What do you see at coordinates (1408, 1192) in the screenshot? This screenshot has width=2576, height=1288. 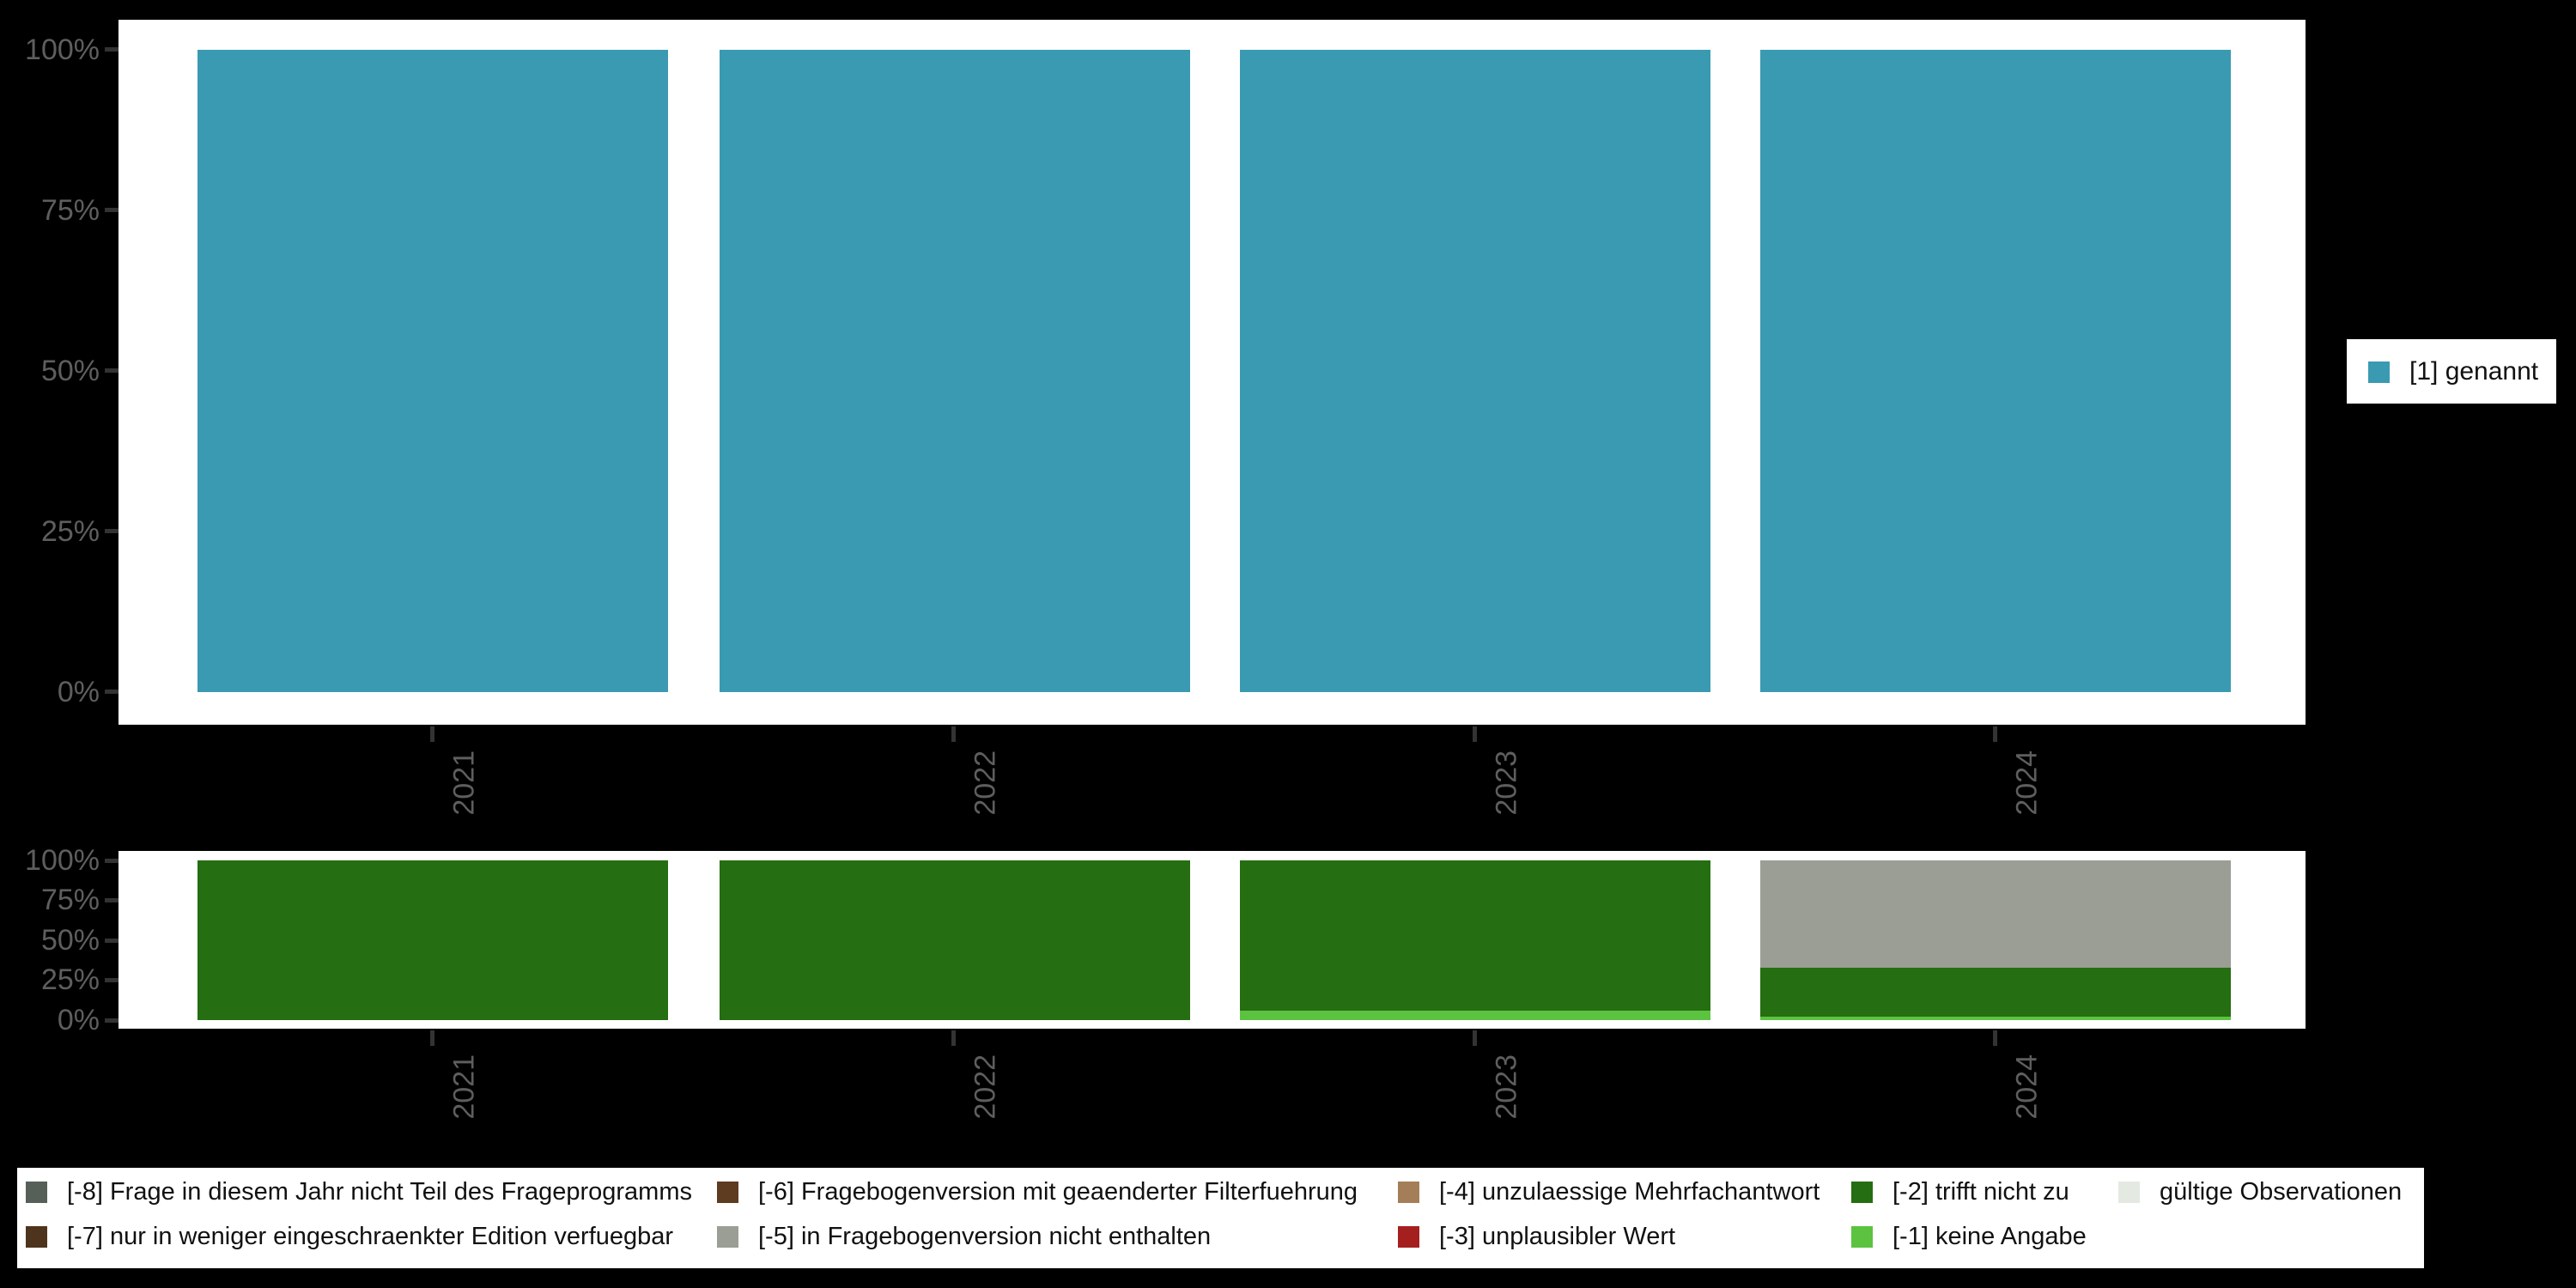 I see `legend-key-minus4` at bounding box center [1408, 1192].